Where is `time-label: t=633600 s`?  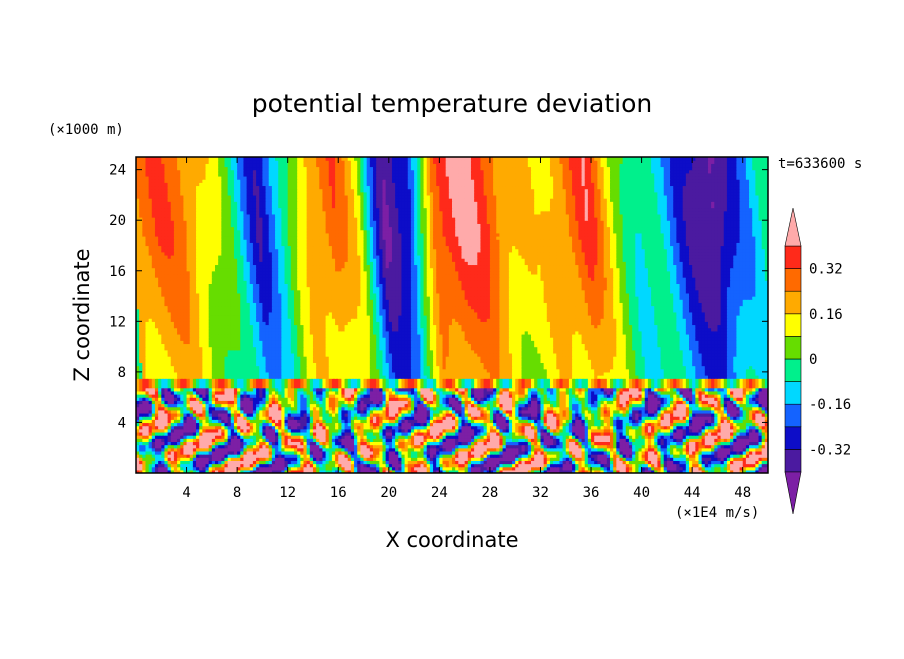 time-label: t=633600 s is located at coordinates (820, 164).